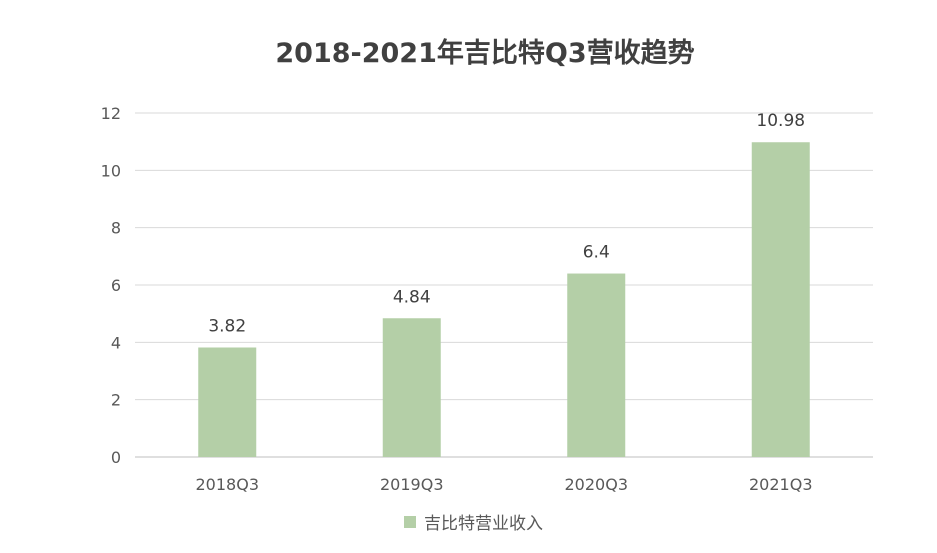  What do you see at coordinates (412, 484) in the screenshot?
I see `x-tick-label: 2019Q3` at bounding box center [412, 484].